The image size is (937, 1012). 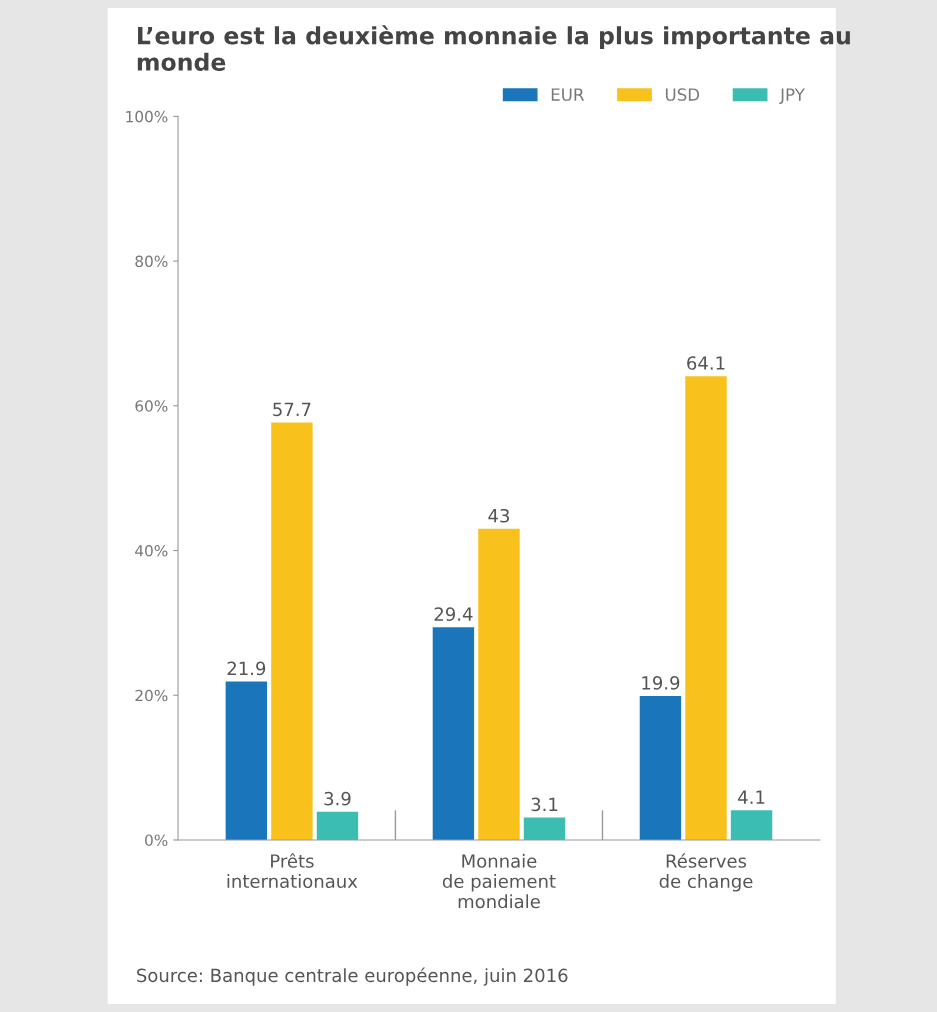 I want to click on x-tick-label: Réserves de change, so click(x=706, y=872).